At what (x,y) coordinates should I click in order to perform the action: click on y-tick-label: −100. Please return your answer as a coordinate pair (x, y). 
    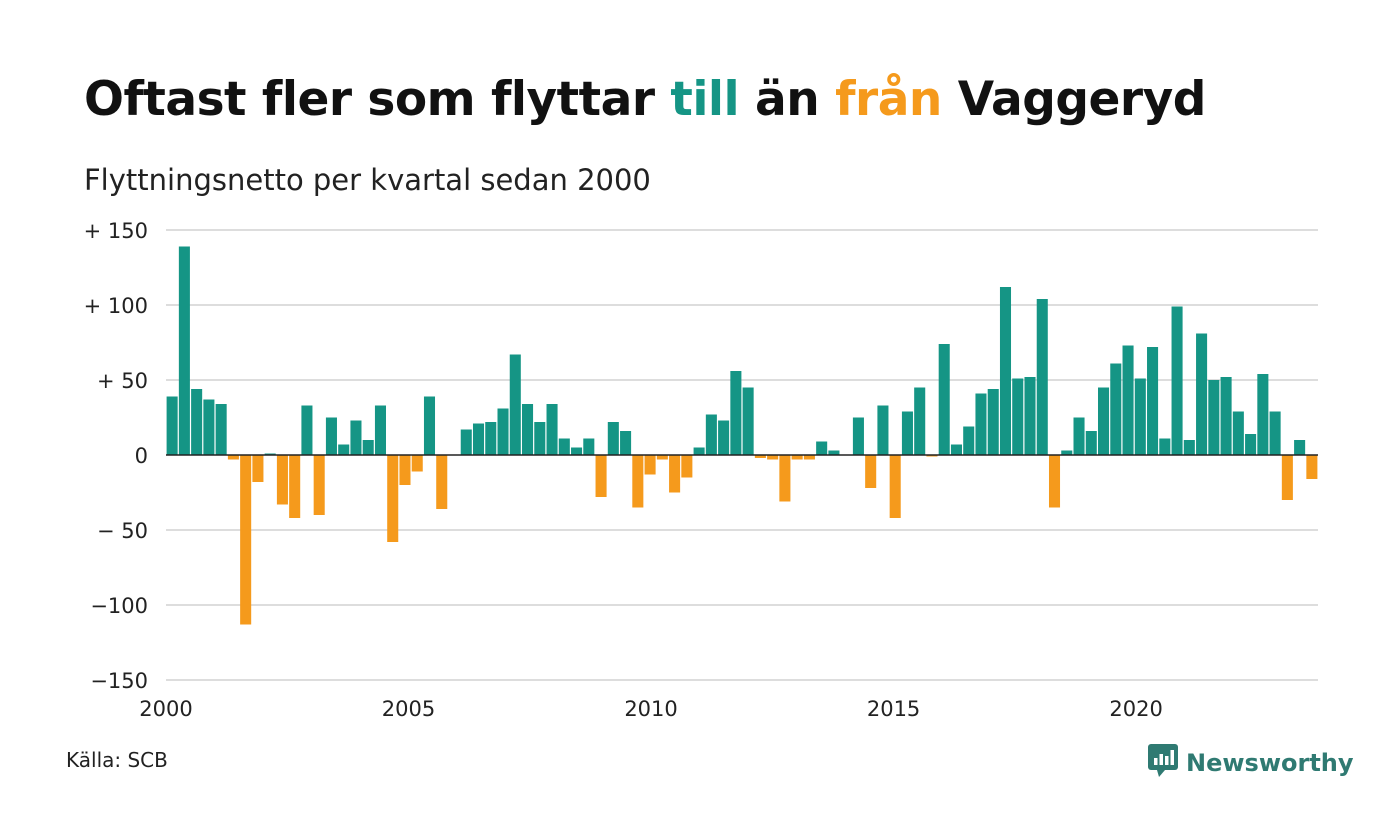
    Looking at the image, I should click on (119, 606).